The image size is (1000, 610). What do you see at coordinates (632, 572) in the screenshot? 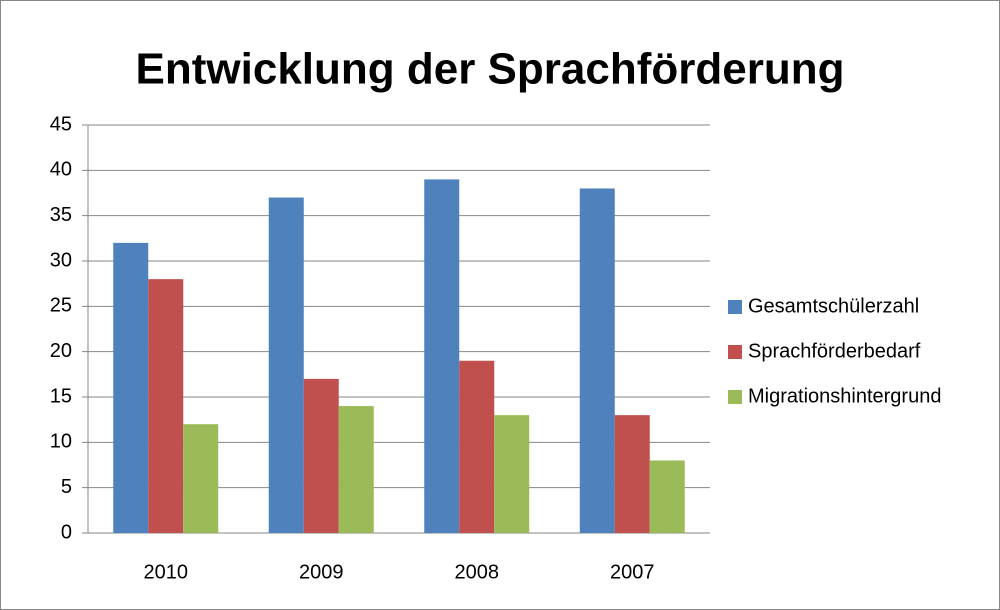
I see `x-tick-label: 2007` at bounding box center [632, 572].